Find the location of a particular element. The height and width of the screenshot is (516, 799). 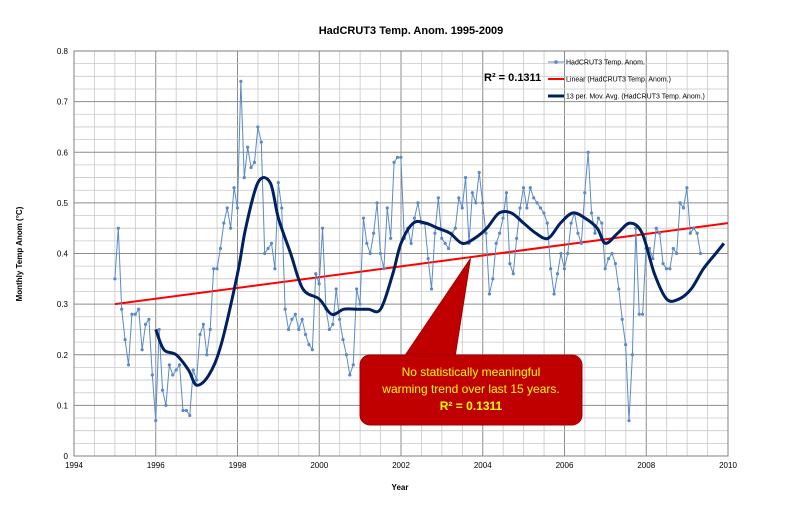

x-tick-label: 2008 is located at coordinates (646, 465).